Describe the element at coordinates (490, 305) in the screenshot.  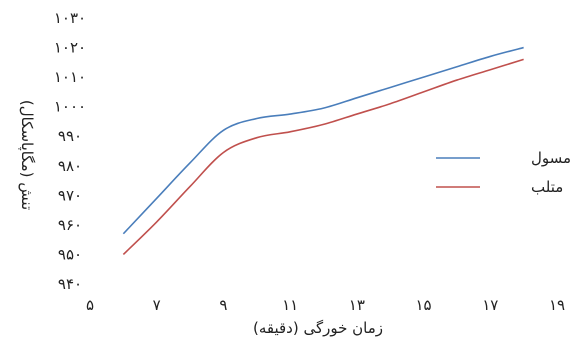
I see `x-tick-label: ۱۷` at that location.